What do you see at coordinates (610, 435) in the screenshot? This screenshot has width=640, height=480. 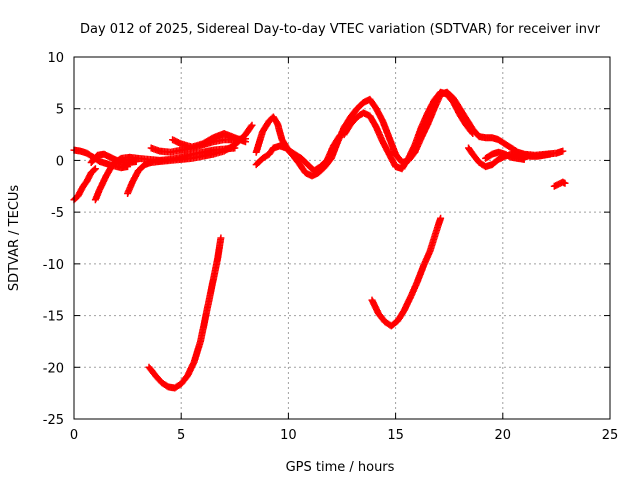 I see `x-tick-label: 25` at bounding box center [610, 435].